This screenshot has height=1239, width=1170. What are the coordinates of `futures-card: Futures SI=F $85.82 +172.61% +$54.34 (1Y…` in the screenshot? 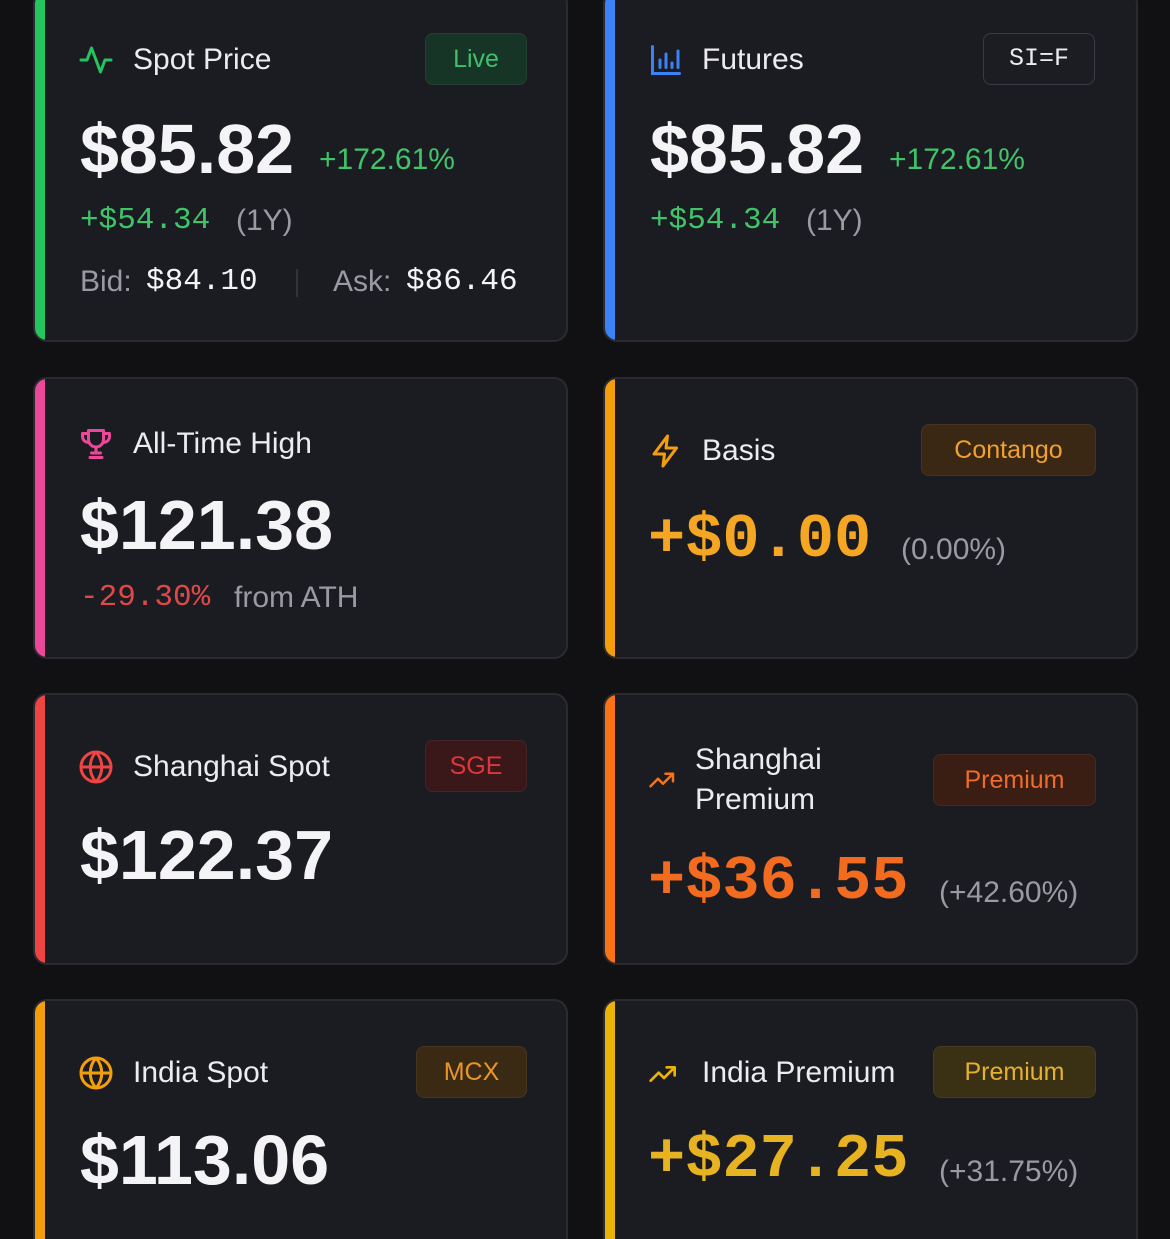 It's located at (870, 171).